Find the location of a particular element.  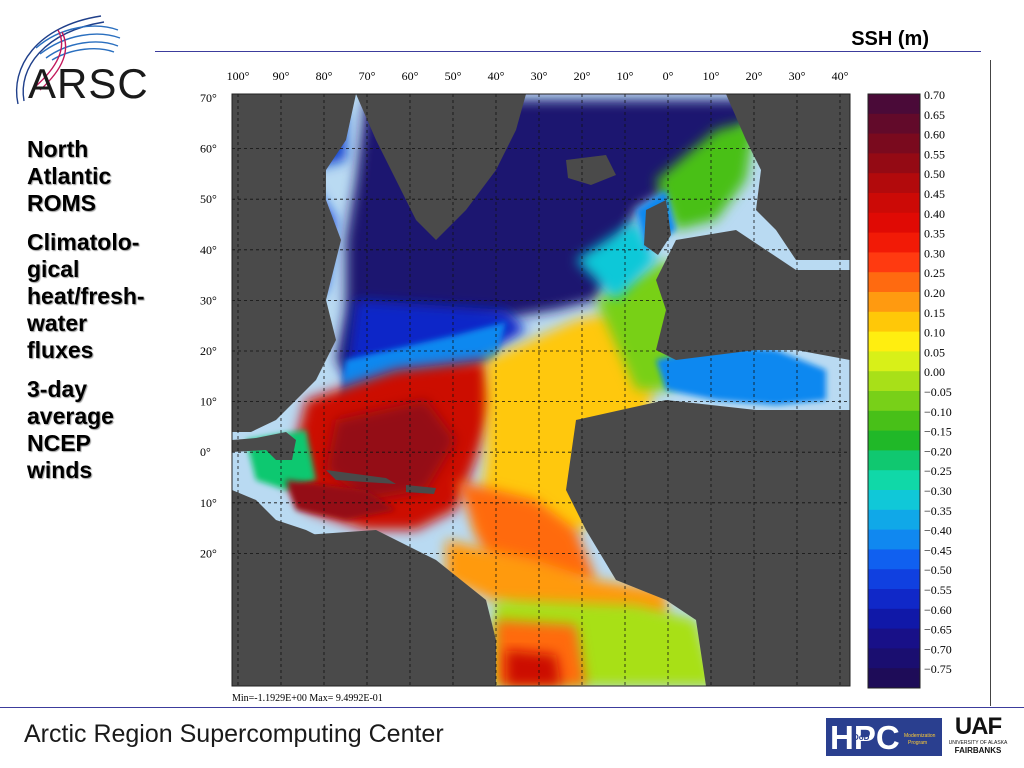

slide-title: SSH (m) is located at coordinates (890, 39).